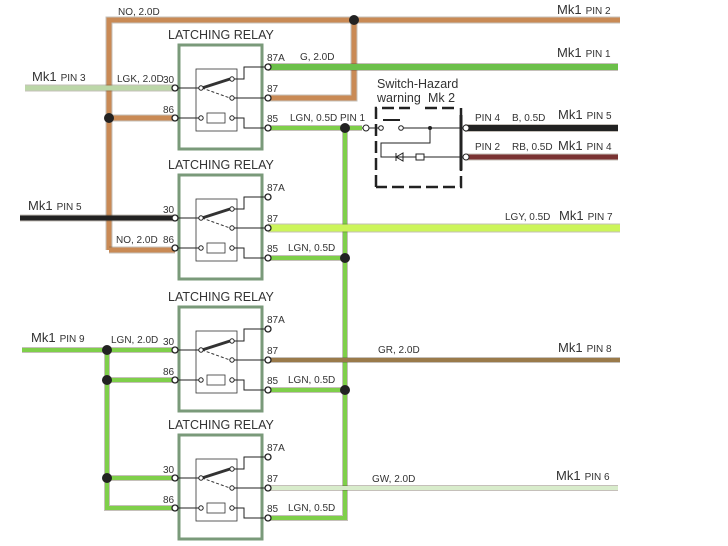  Describe the element at coordinates (527, 217) in the screenshot. I see `wire-label-lgy: LGY, 0.5D` at that location.